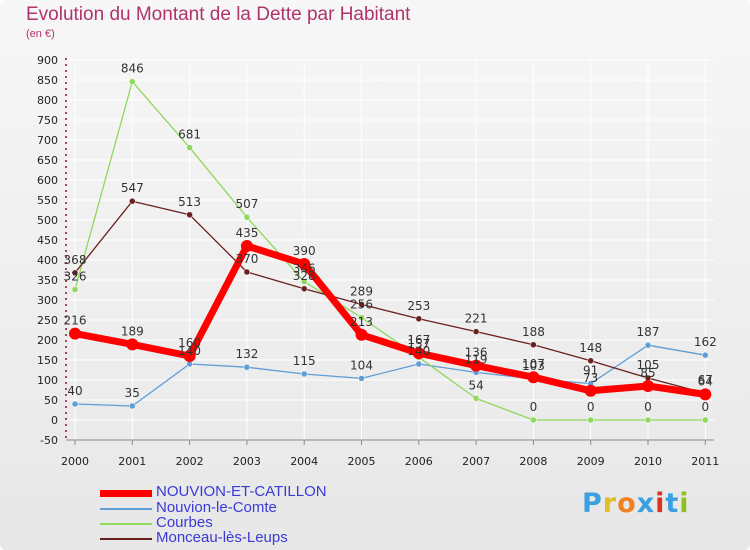 Image resolution: width=750 pixels, height=550 pixels. What do you see at coordinates (132, 69) in the screenshot?
I see `data-label: 846` at bounding box center [132, 69].